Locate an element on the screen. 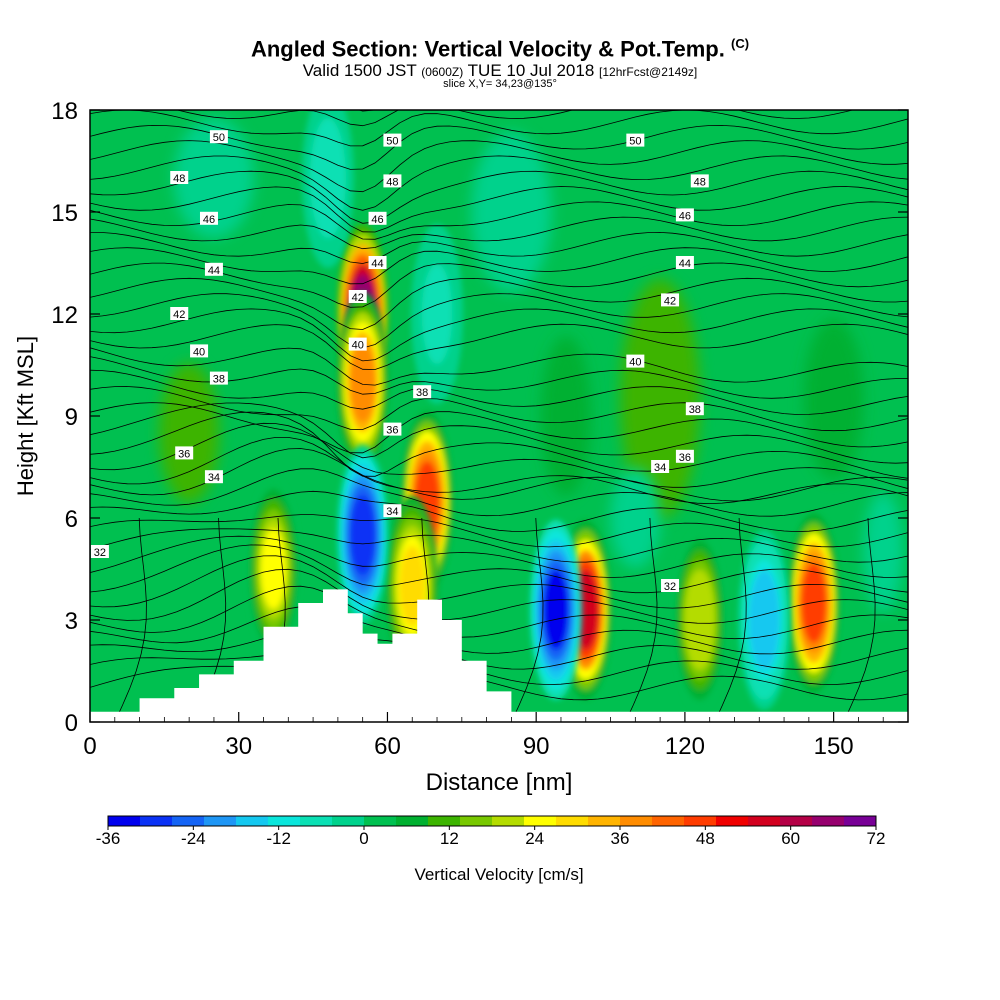 The width and height of the screenshot is (1000, 1000). contour-label-50: 50 is located at coordinates (218, 137).